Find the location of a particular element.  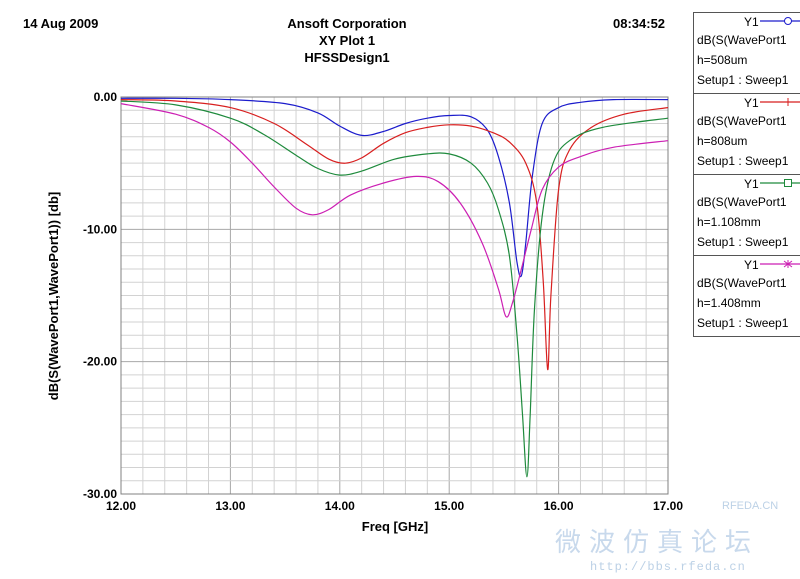

y-tick-label: -30.00 is located at coordinates (100, 494).